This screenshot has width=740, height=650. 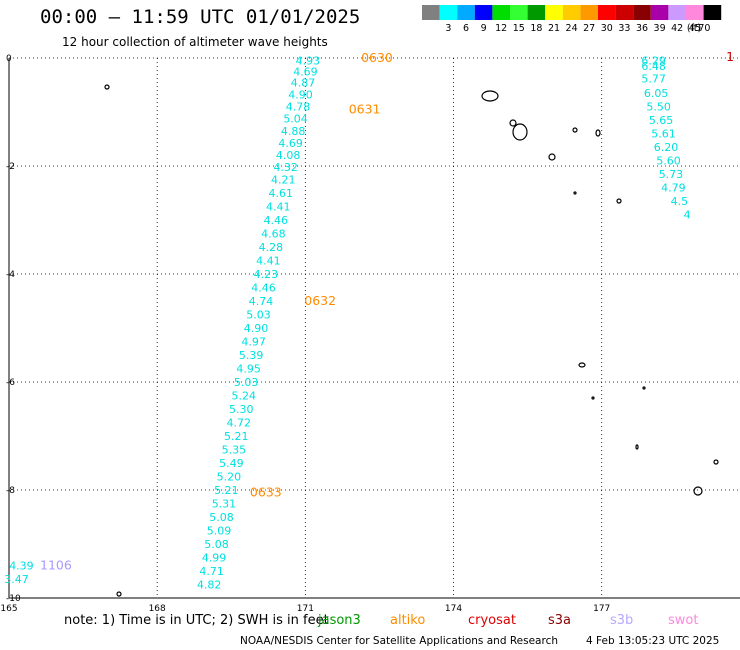 I want to click on swh-value-label: 5.60, so click(x=668, y=161).